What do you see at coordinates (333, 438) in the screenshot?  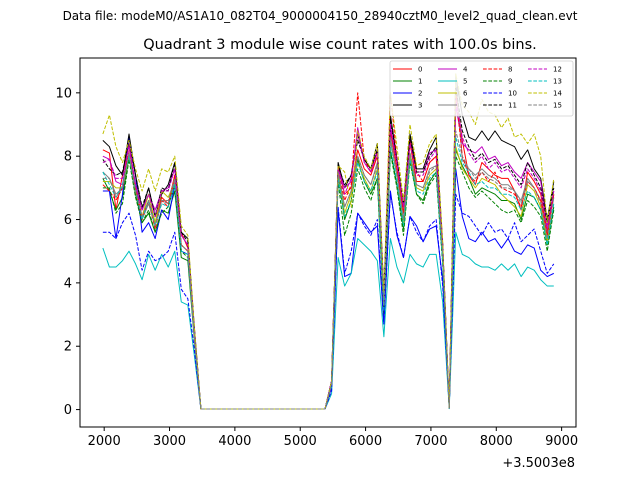 I see `x-axis: 2000 3000 4000 5000 6000 7000 8000 9000` at bounding box center [333, 438].